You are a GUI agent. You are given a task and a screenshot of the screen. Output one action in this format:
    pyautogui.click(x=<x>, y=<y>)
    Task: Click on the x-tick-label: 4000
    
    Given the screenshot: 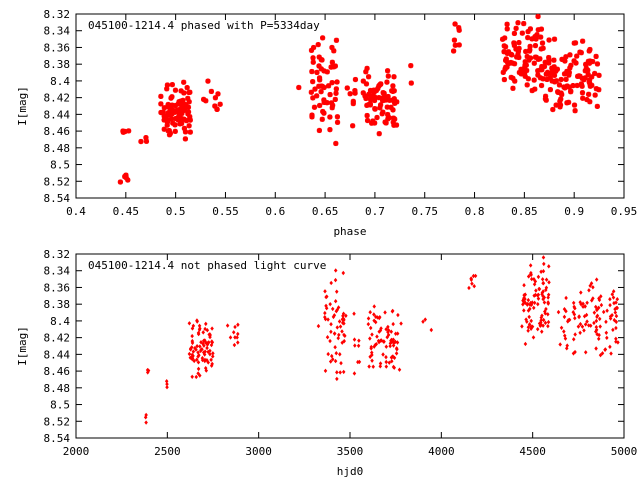 What is the action you would take?
    pyautogui.click(x=441, y=451)
    